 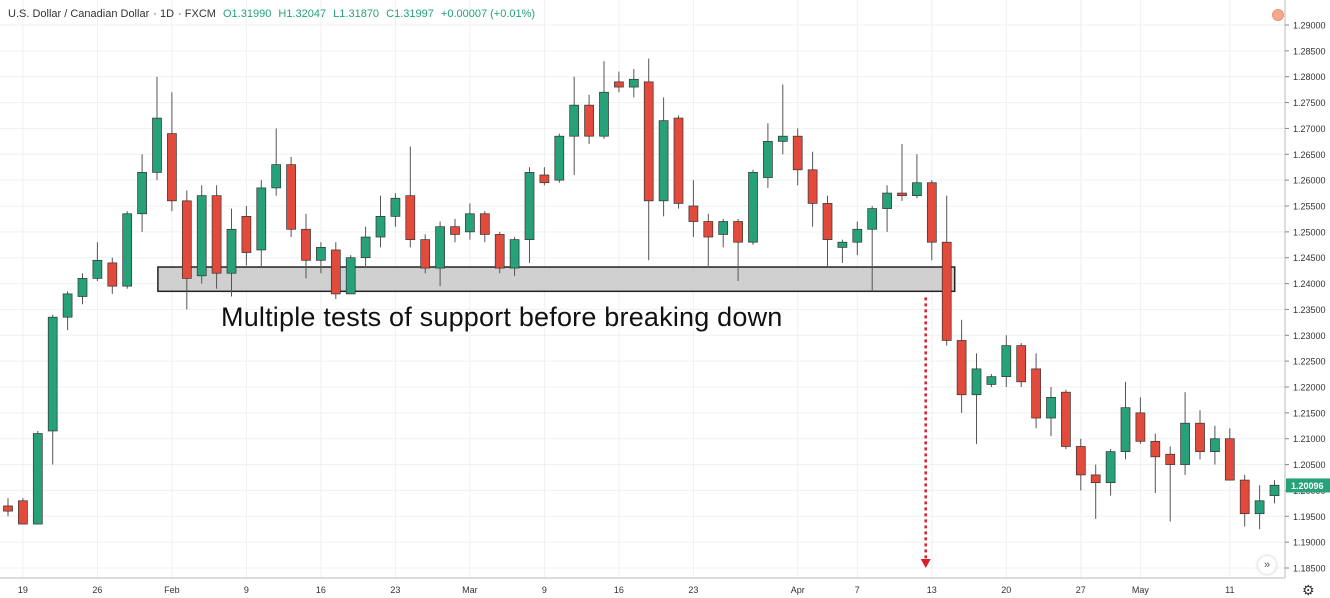 I want to click on gear-icon: ⚙, so click(x=1308, y=590).